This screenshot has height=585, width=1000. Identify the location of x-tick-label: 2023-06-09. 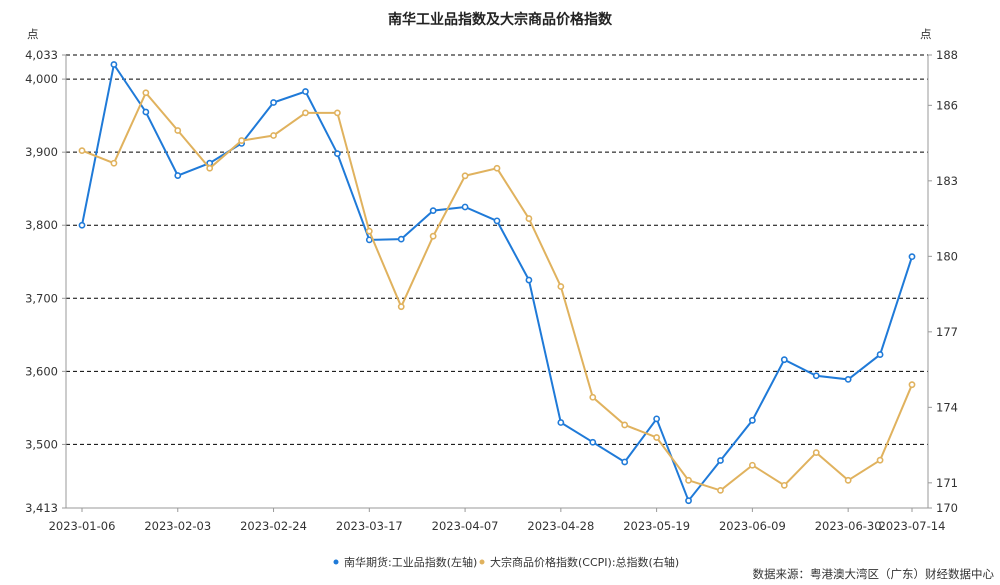
(752, 526).